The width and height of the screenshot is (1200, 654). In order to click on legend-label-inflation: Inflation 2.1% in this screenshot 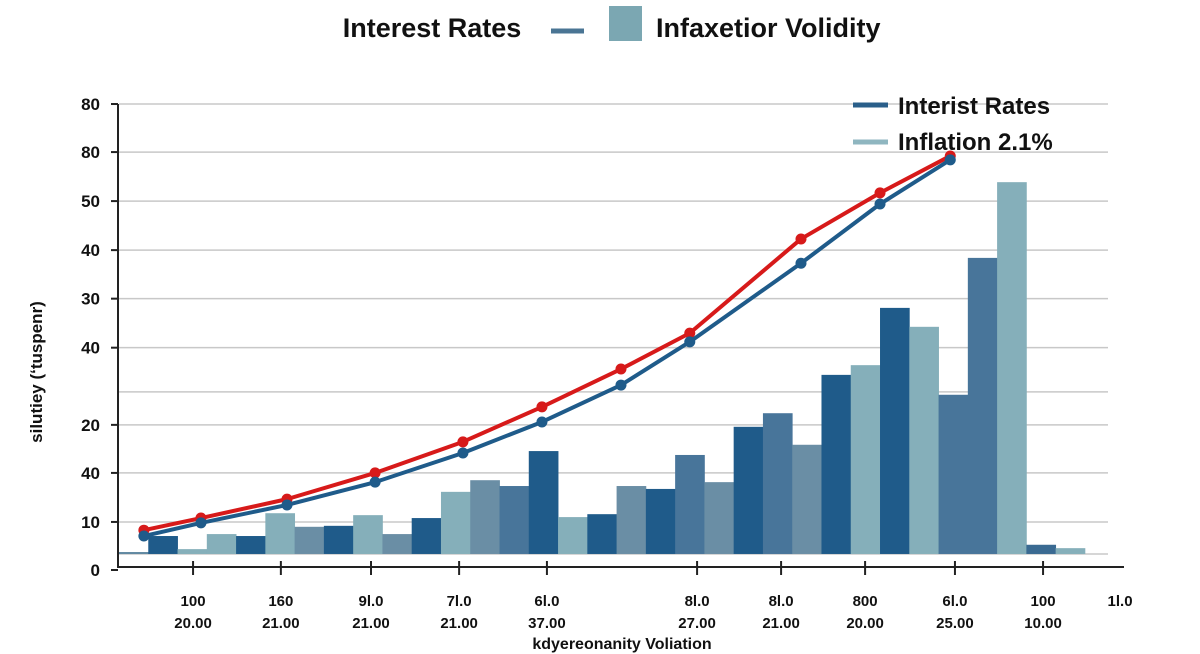, I will do `click(975, 142)`.